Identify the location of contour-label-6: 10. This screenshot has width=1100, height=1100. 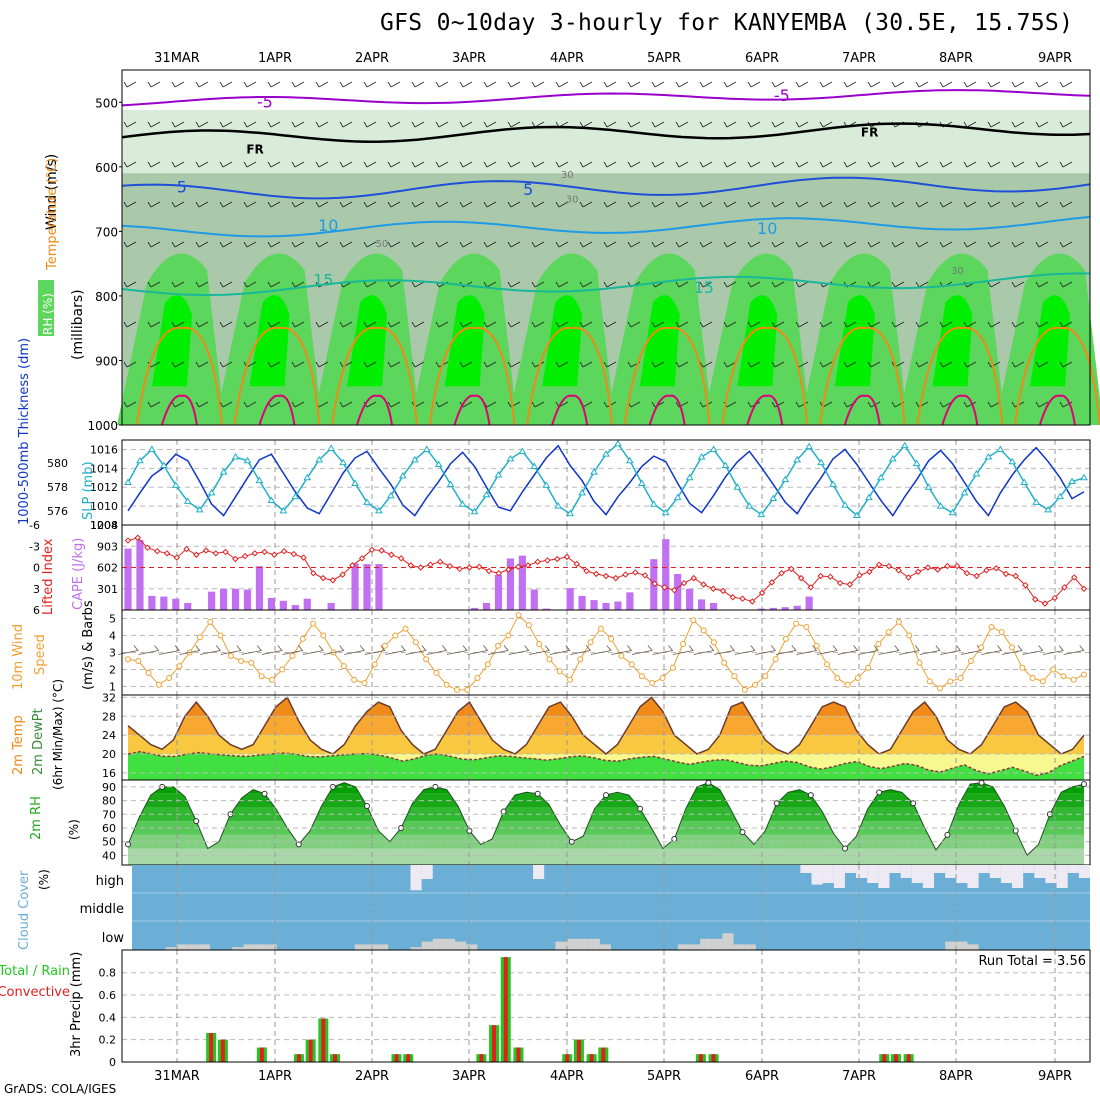
(328, 225).